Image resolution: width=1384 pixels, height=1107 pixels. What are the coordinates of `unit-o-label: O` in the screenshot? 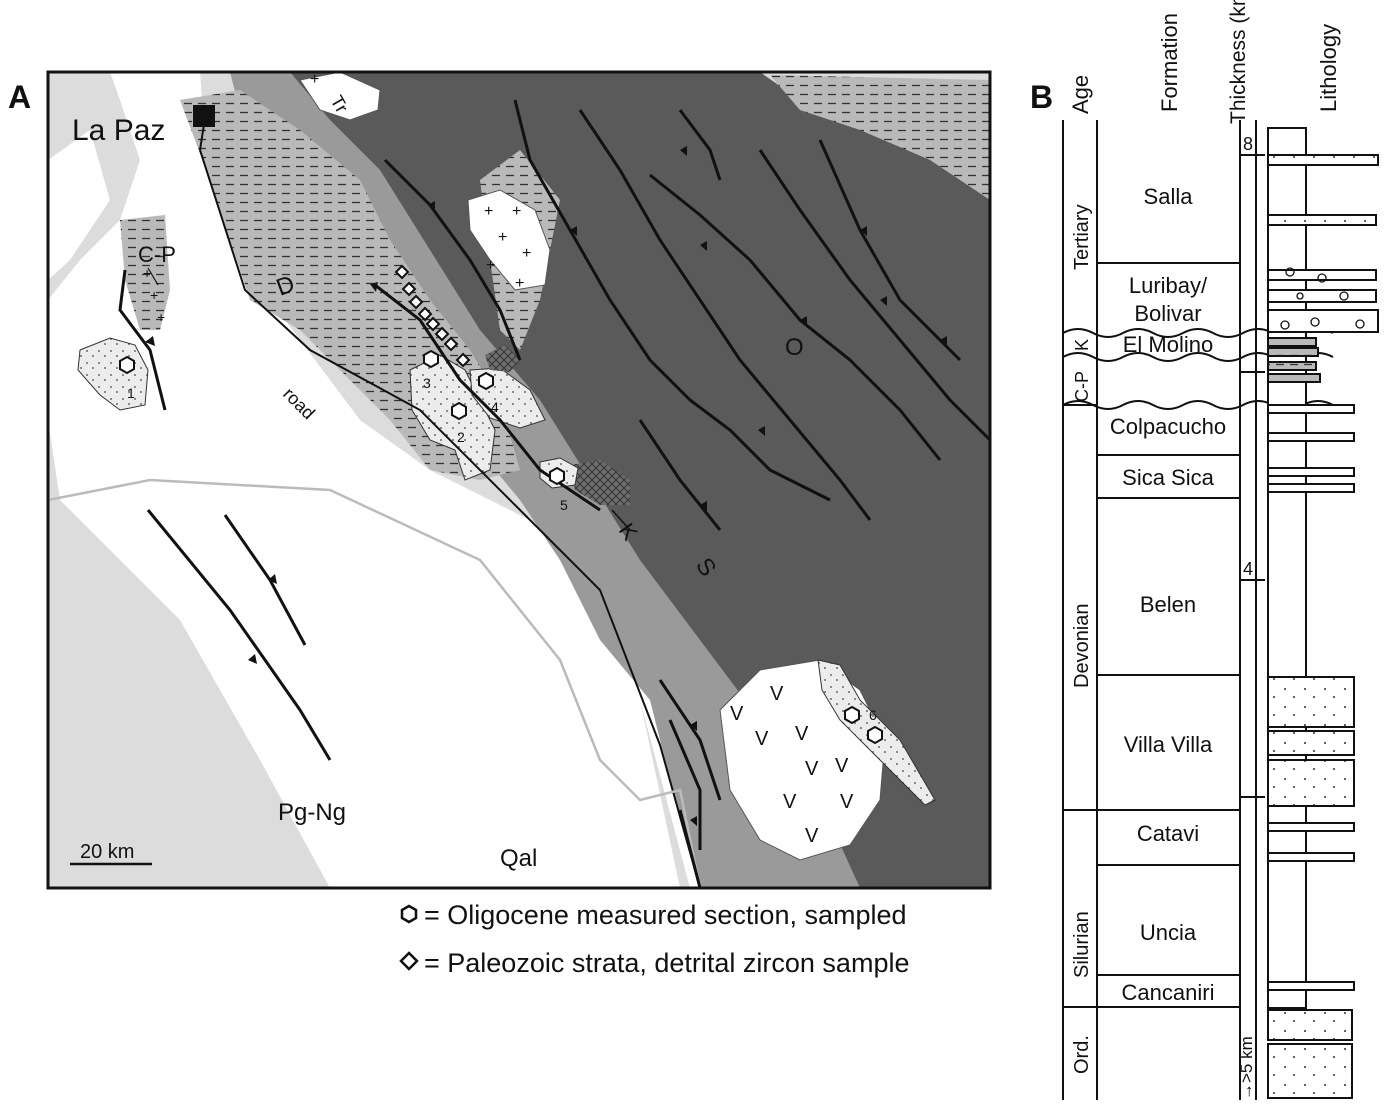 It's located at (794, 347).